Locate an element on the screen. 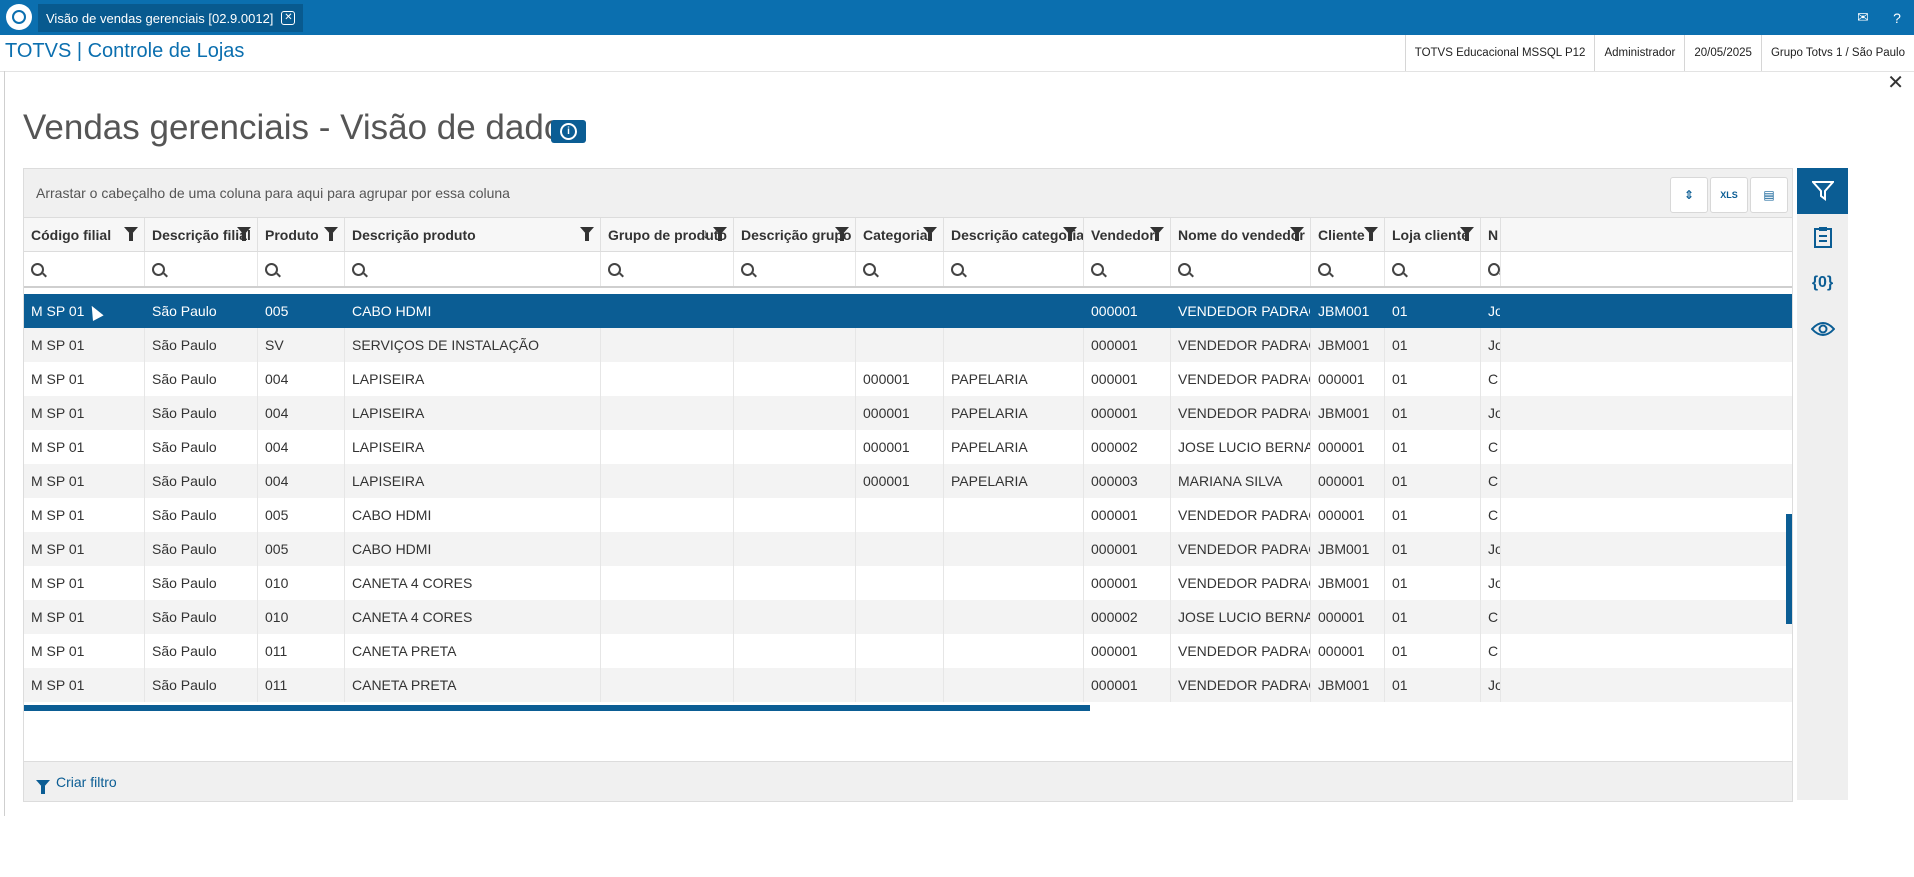 The width and height of the screenshot is (1914, 877). header-grupo-produto: Grupo de produto ↓ is located at coordinates (667, 234).